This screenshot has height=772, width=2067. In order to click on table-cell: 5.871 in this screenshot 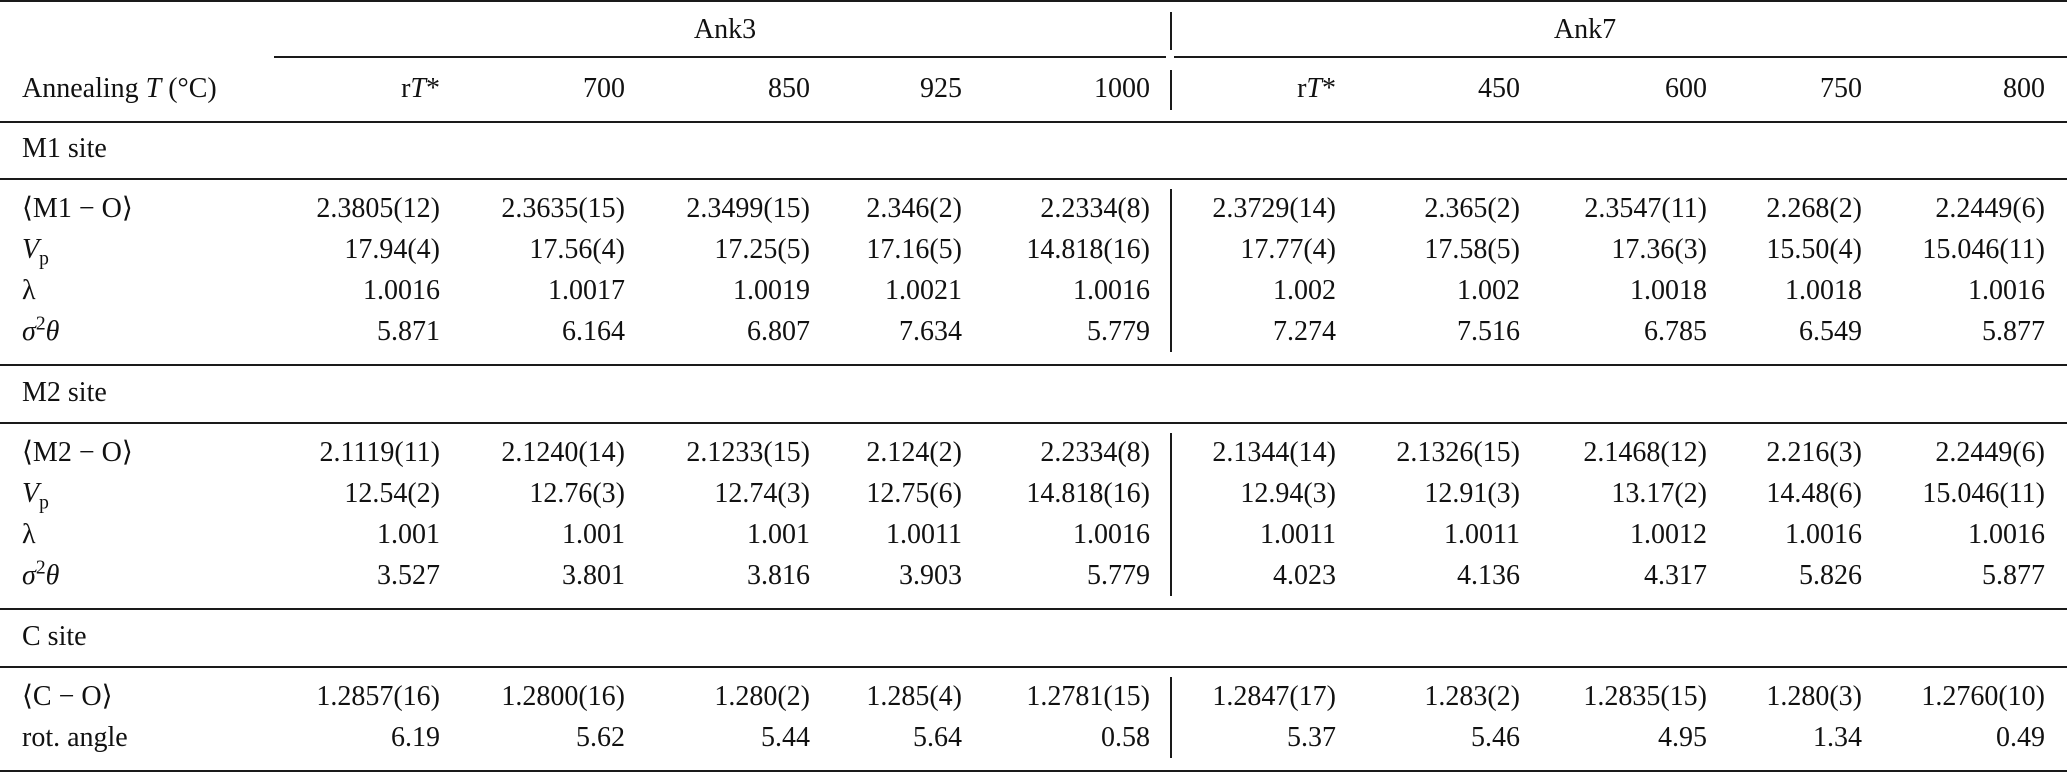, I will do `click(408, 331)`.